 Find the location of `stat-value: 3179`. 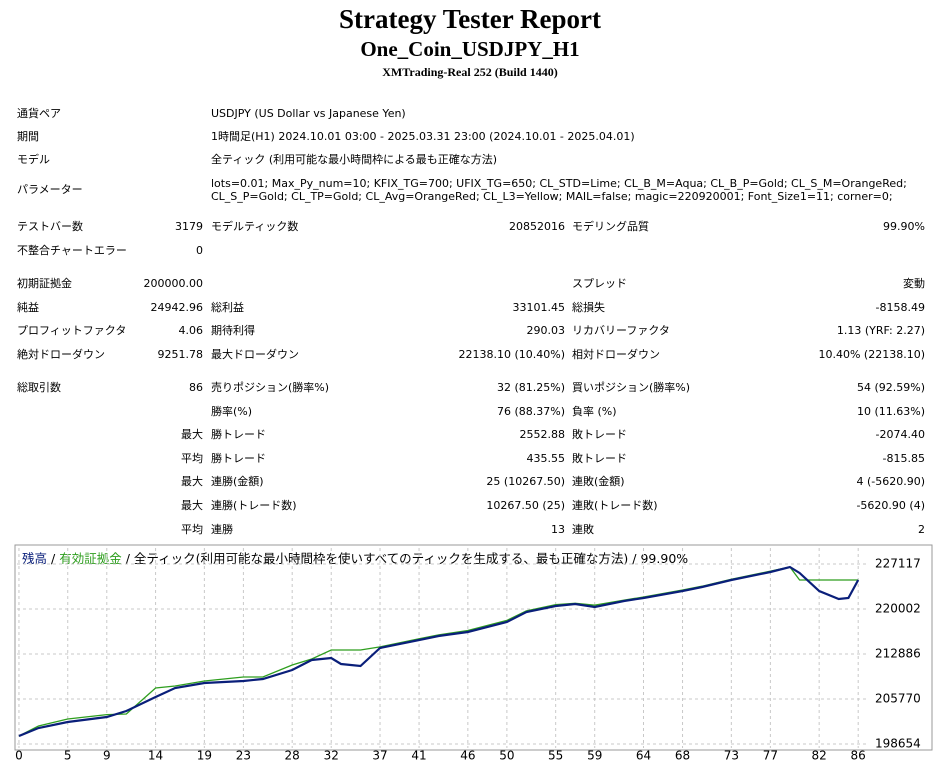

stat-value: 3179 is located at coordinates (189, 226).